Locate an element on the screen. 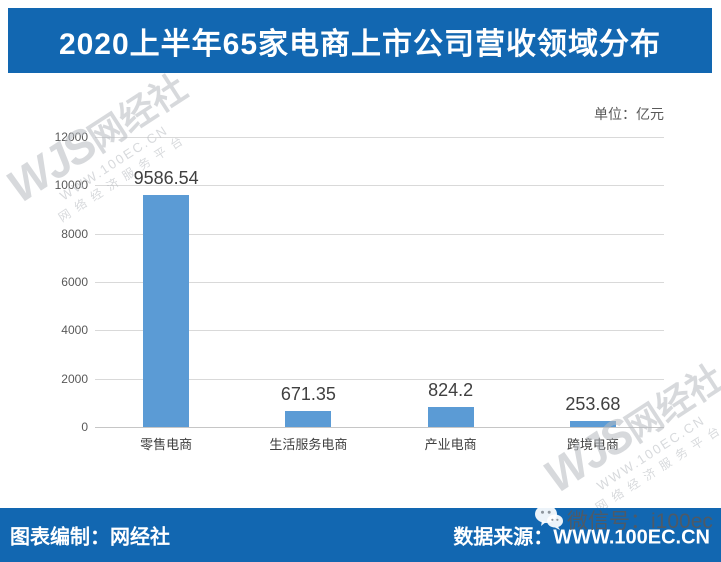  bar-value-label: 671.35 is located at coordinates (308, 393).